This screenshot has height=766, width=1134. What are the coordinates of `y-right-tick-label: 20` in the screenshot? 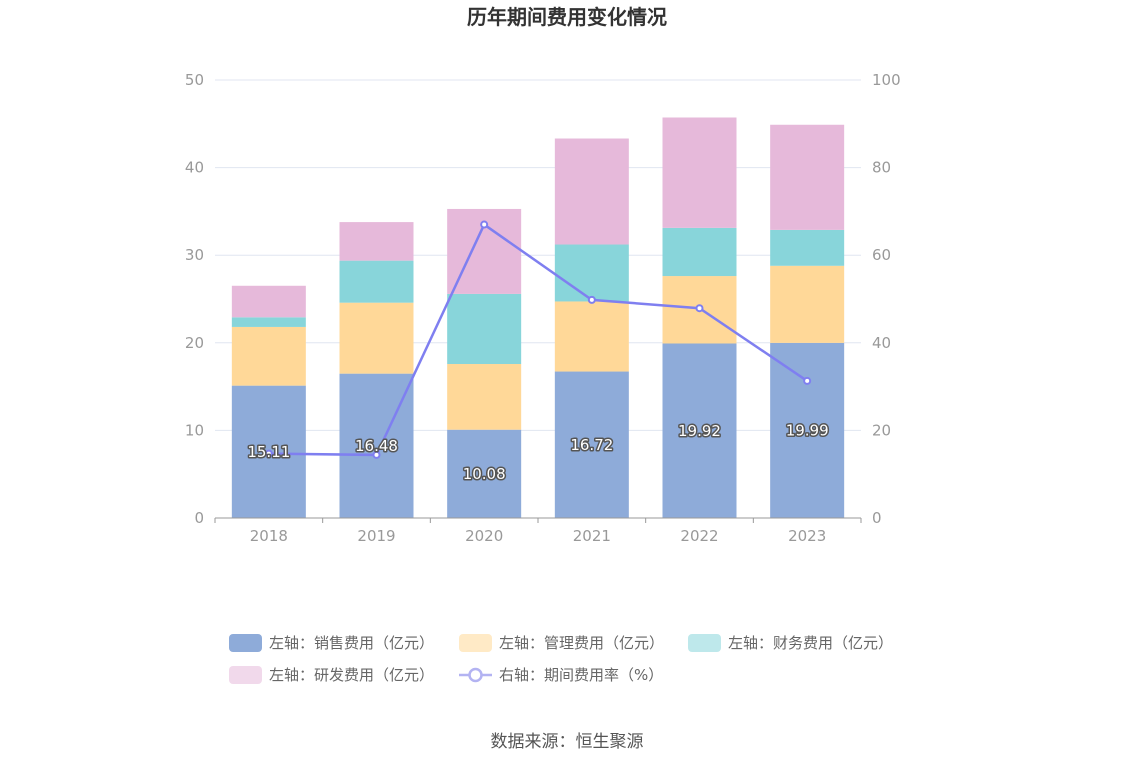 It's located at (881, 430).